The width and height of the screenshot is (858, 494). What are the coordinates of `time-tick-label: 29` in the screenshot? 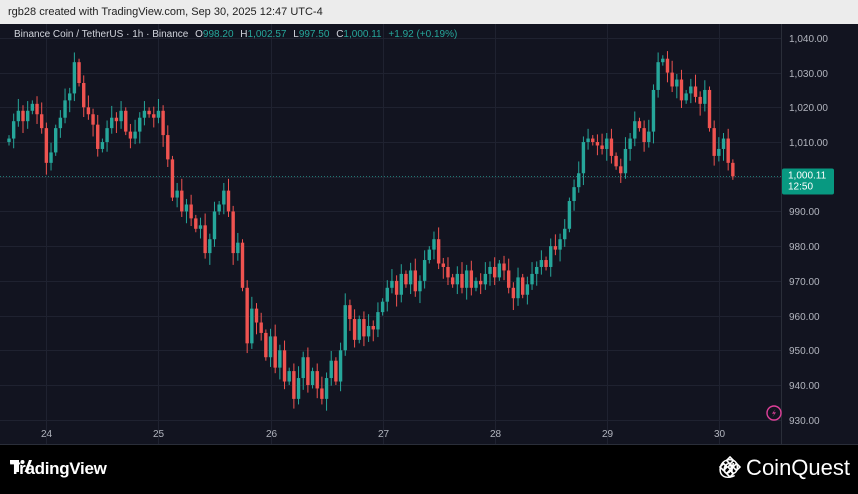 It's located at (608, 434).